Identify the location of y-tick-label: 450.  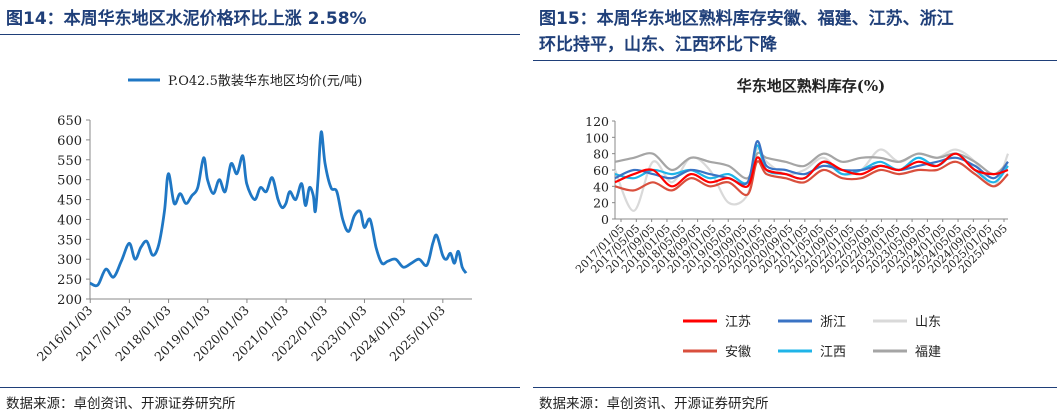
(69, 201).